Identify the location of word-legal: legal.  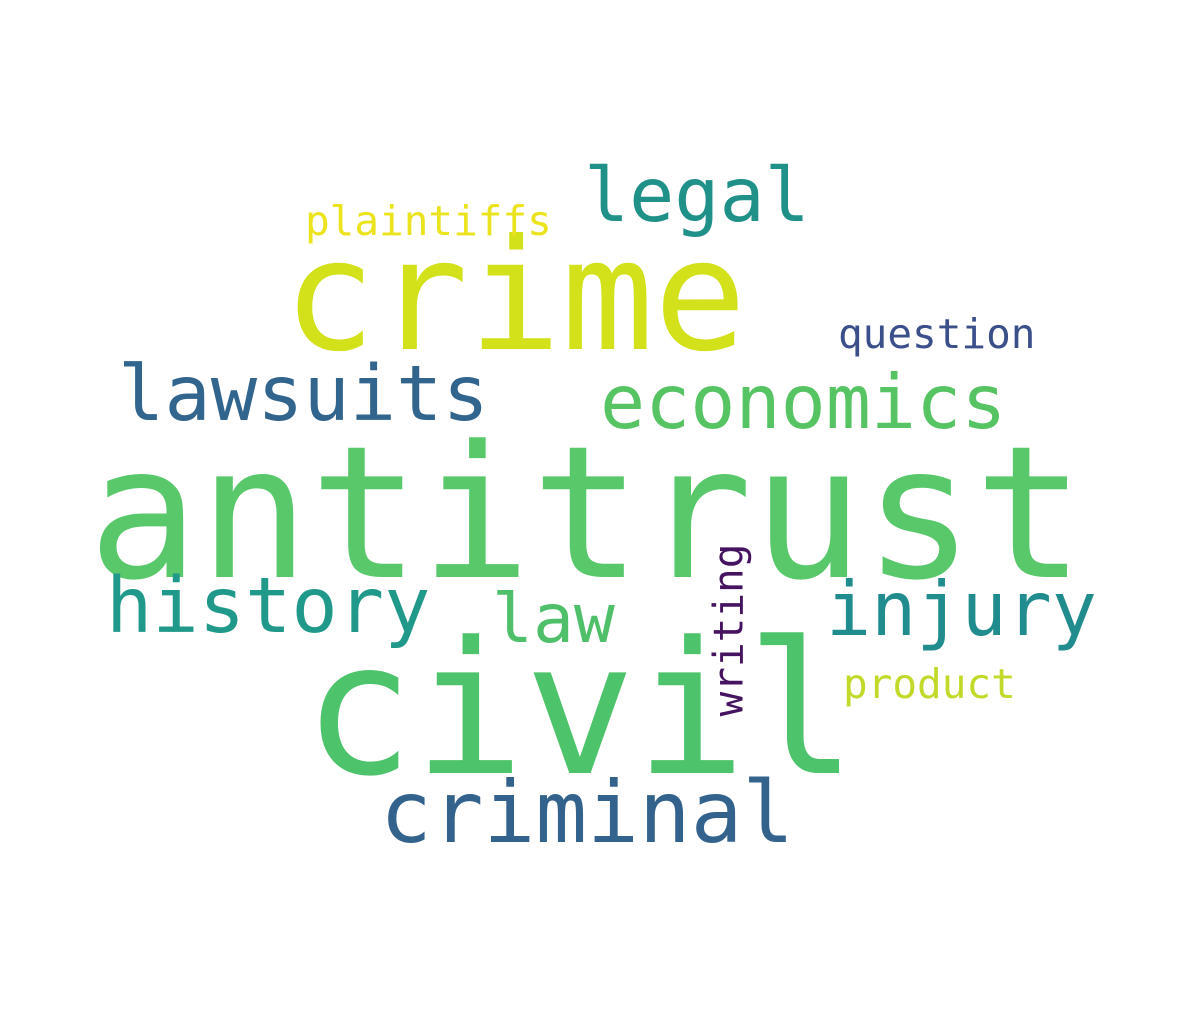
(697, 195).